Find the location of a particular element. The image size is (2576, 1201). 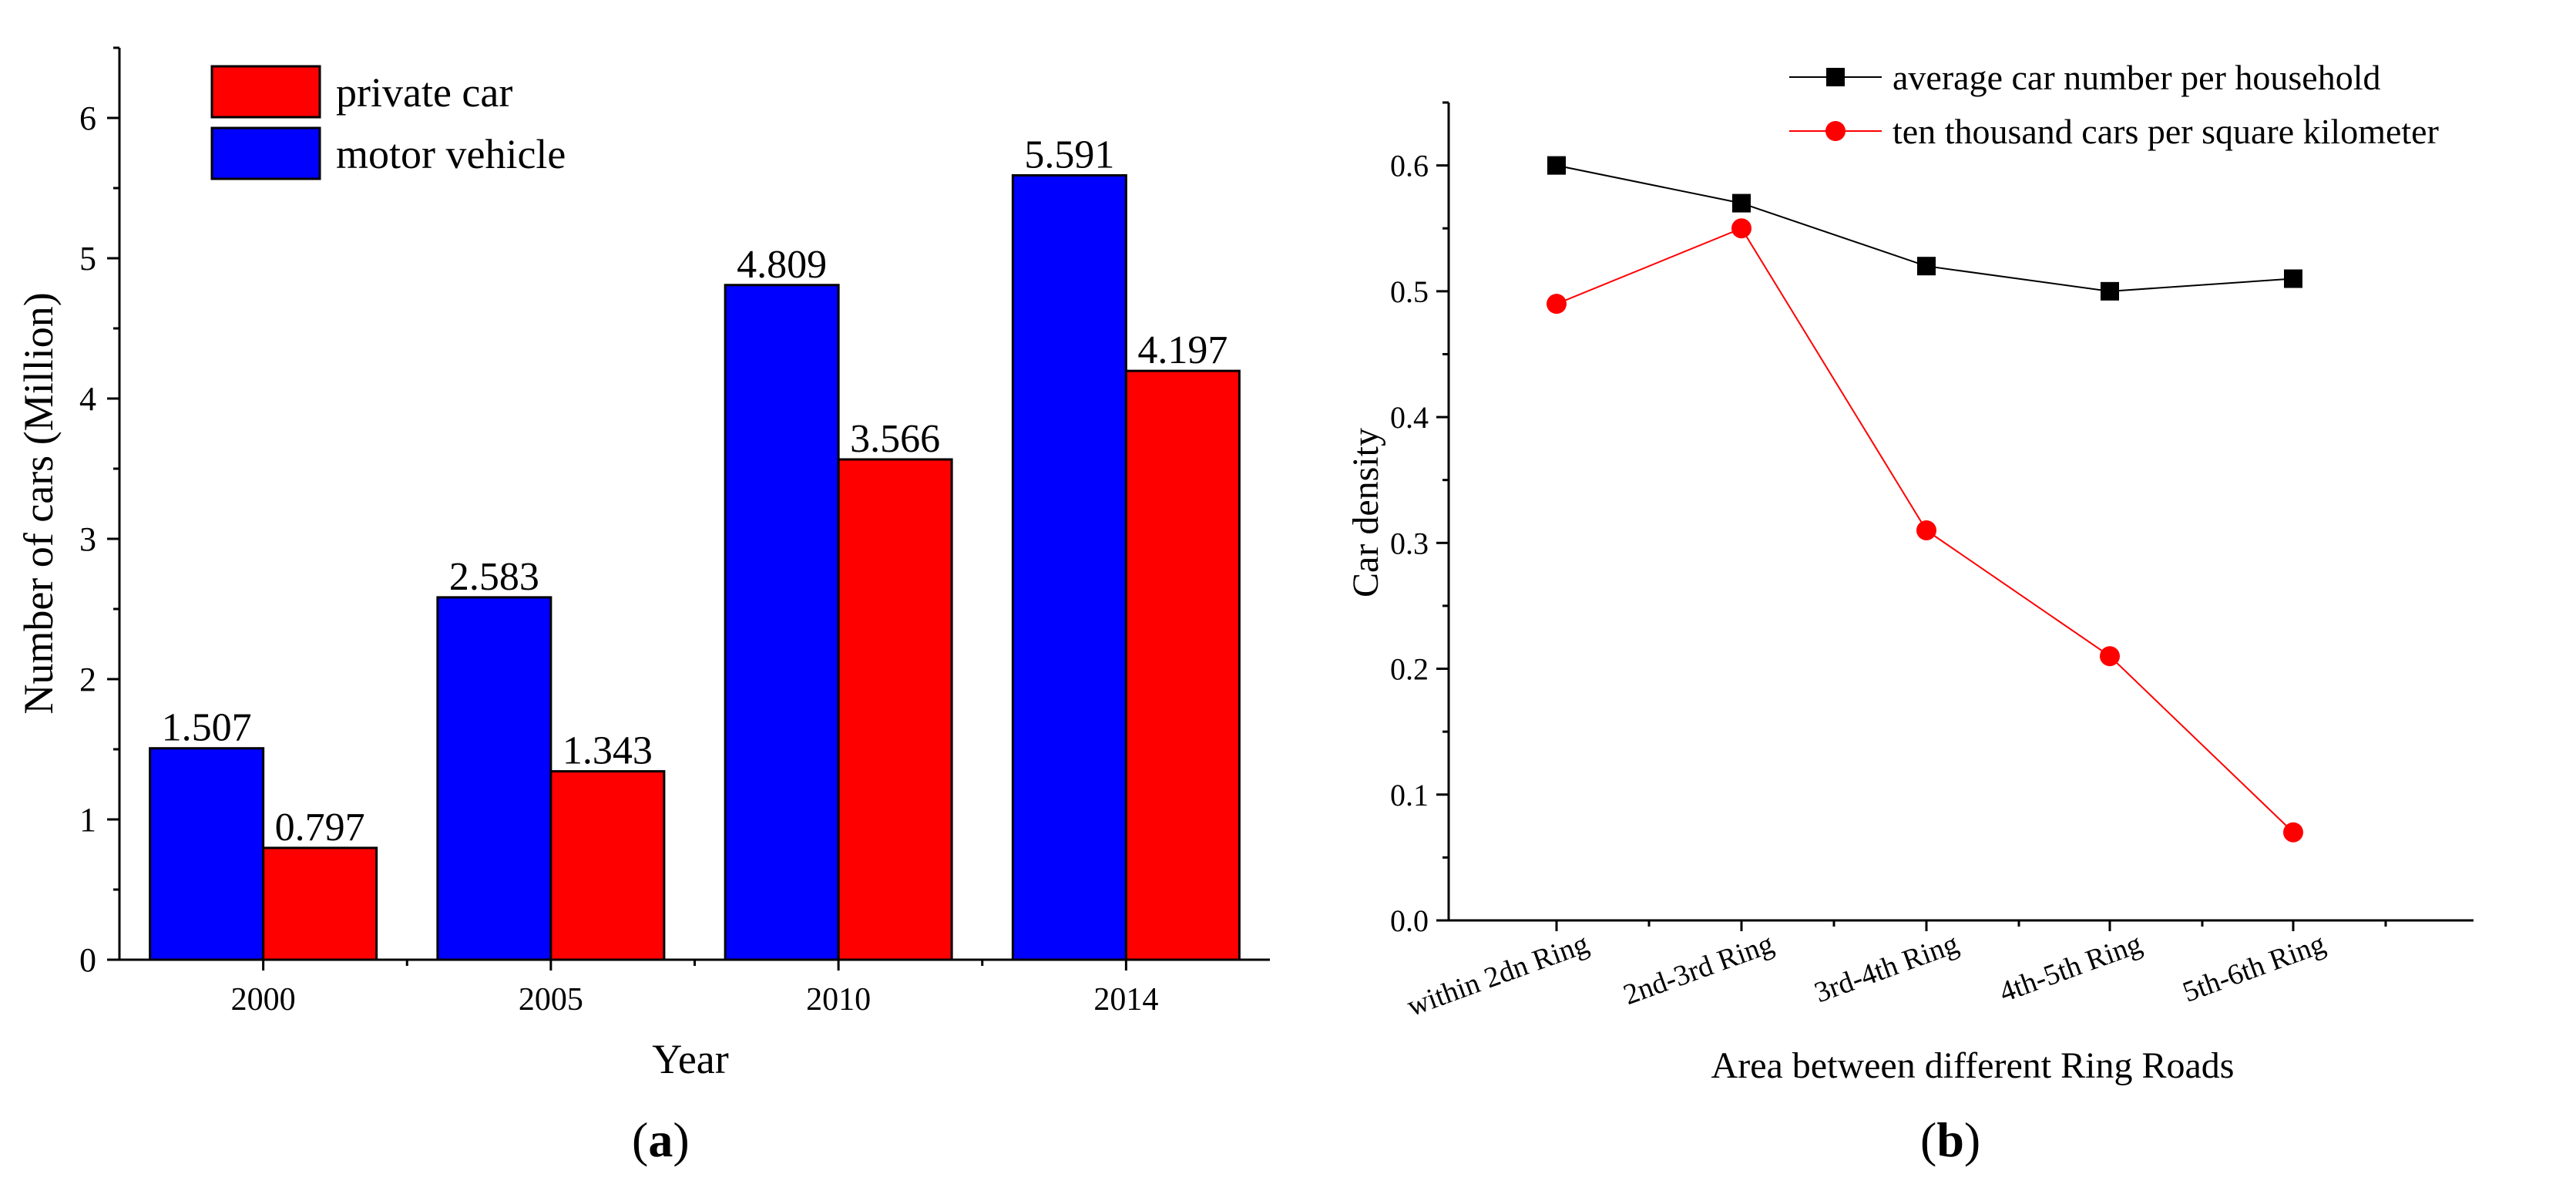

y-axis-title-b: Car density is located at coordinates (1365, 512).